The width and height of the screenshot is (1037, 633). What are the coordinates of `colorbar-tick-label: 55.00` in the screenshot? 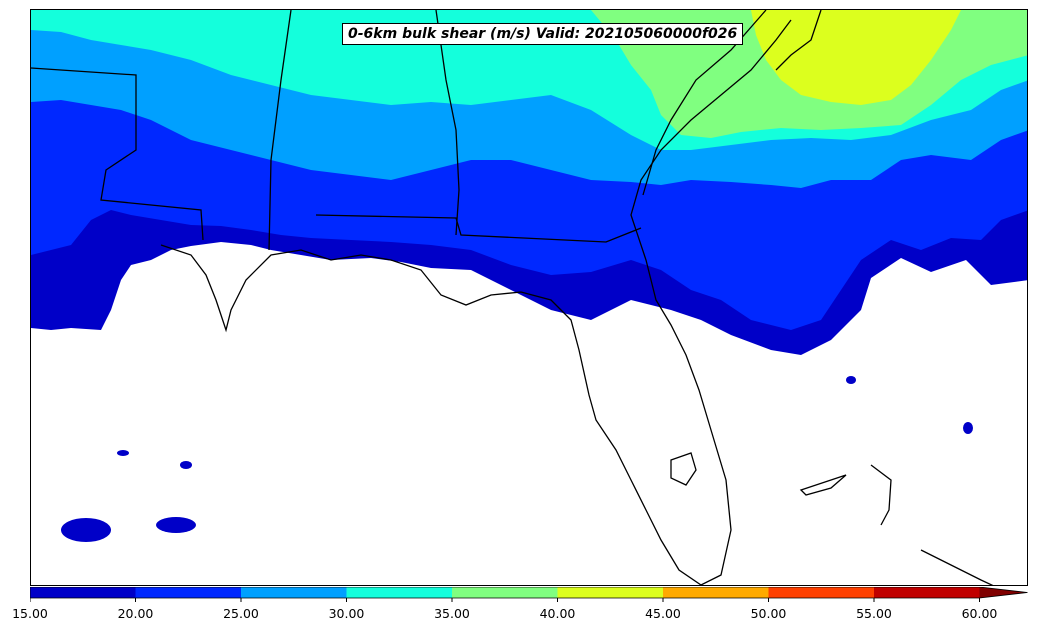 It's located at (874, 613).